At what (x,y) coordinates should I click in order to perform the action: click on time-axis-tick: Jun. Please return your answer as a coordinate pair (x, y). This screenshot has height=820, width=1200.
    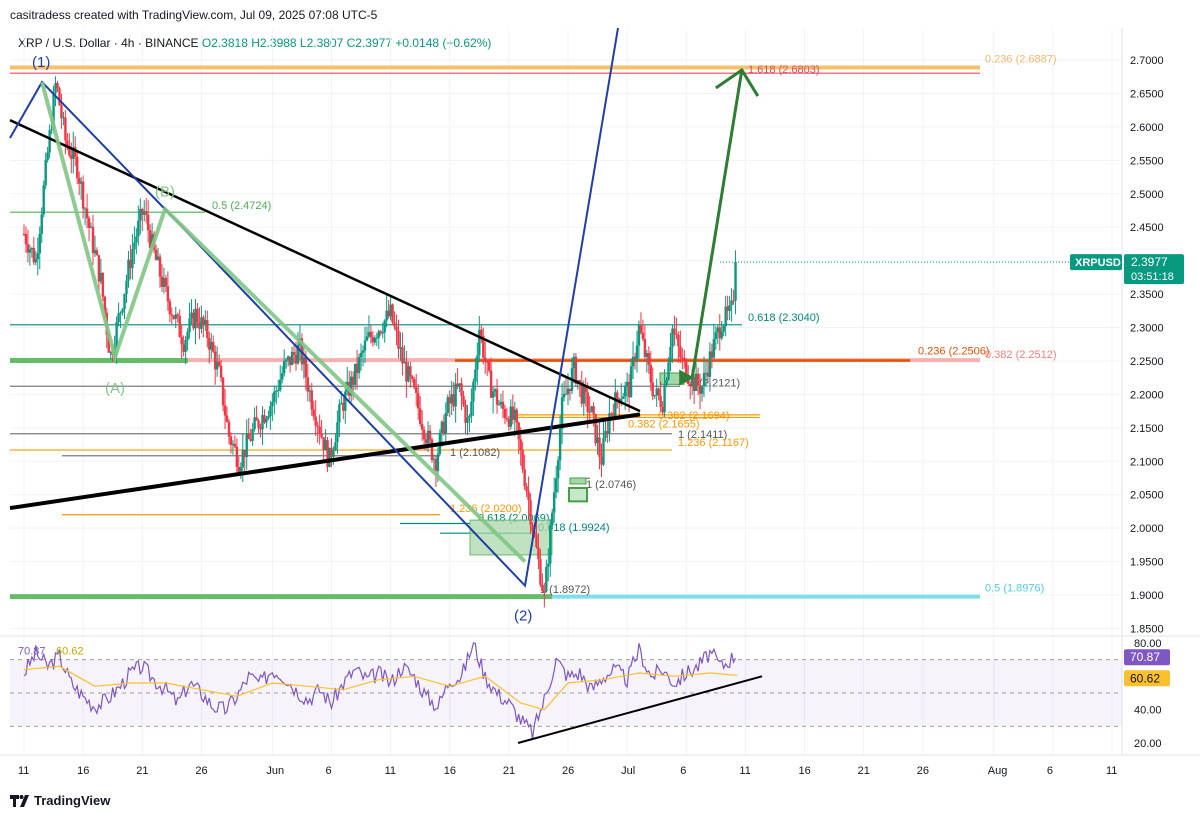
    Looking at the image, I should click on (275, 771).